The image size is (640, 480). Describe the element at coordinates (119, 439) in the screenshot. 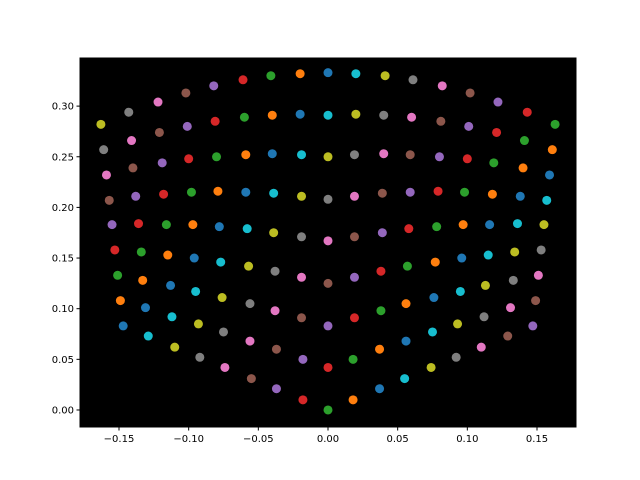

I see `x-tick-label: −0.15` at that location.